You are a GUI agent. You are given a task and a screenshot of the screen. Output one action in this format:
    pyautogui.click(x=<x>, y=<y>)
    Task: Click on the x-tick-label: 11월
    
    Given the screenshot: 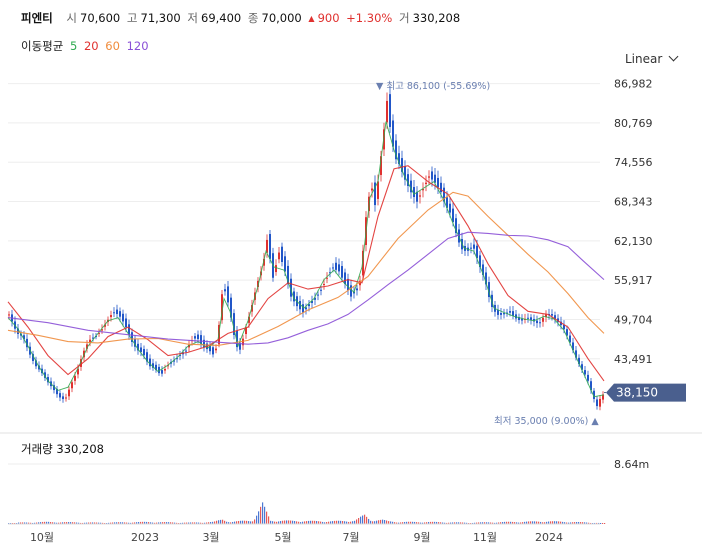 What is the action you would take?
    pyautogui.click(x=485, y=537)
    